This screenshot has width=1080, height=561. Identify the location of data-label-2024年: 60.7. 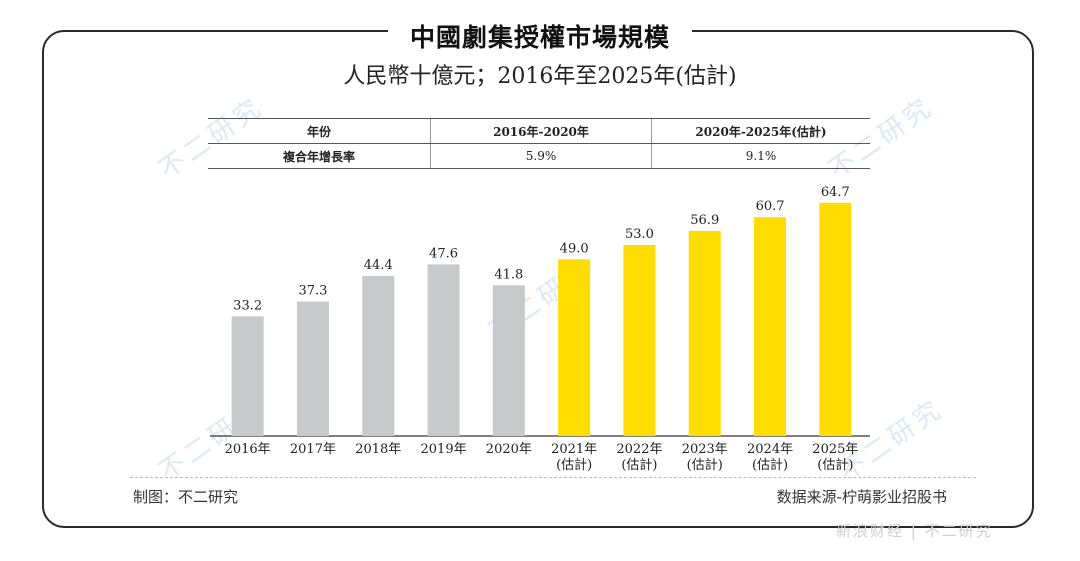
(770, 206).